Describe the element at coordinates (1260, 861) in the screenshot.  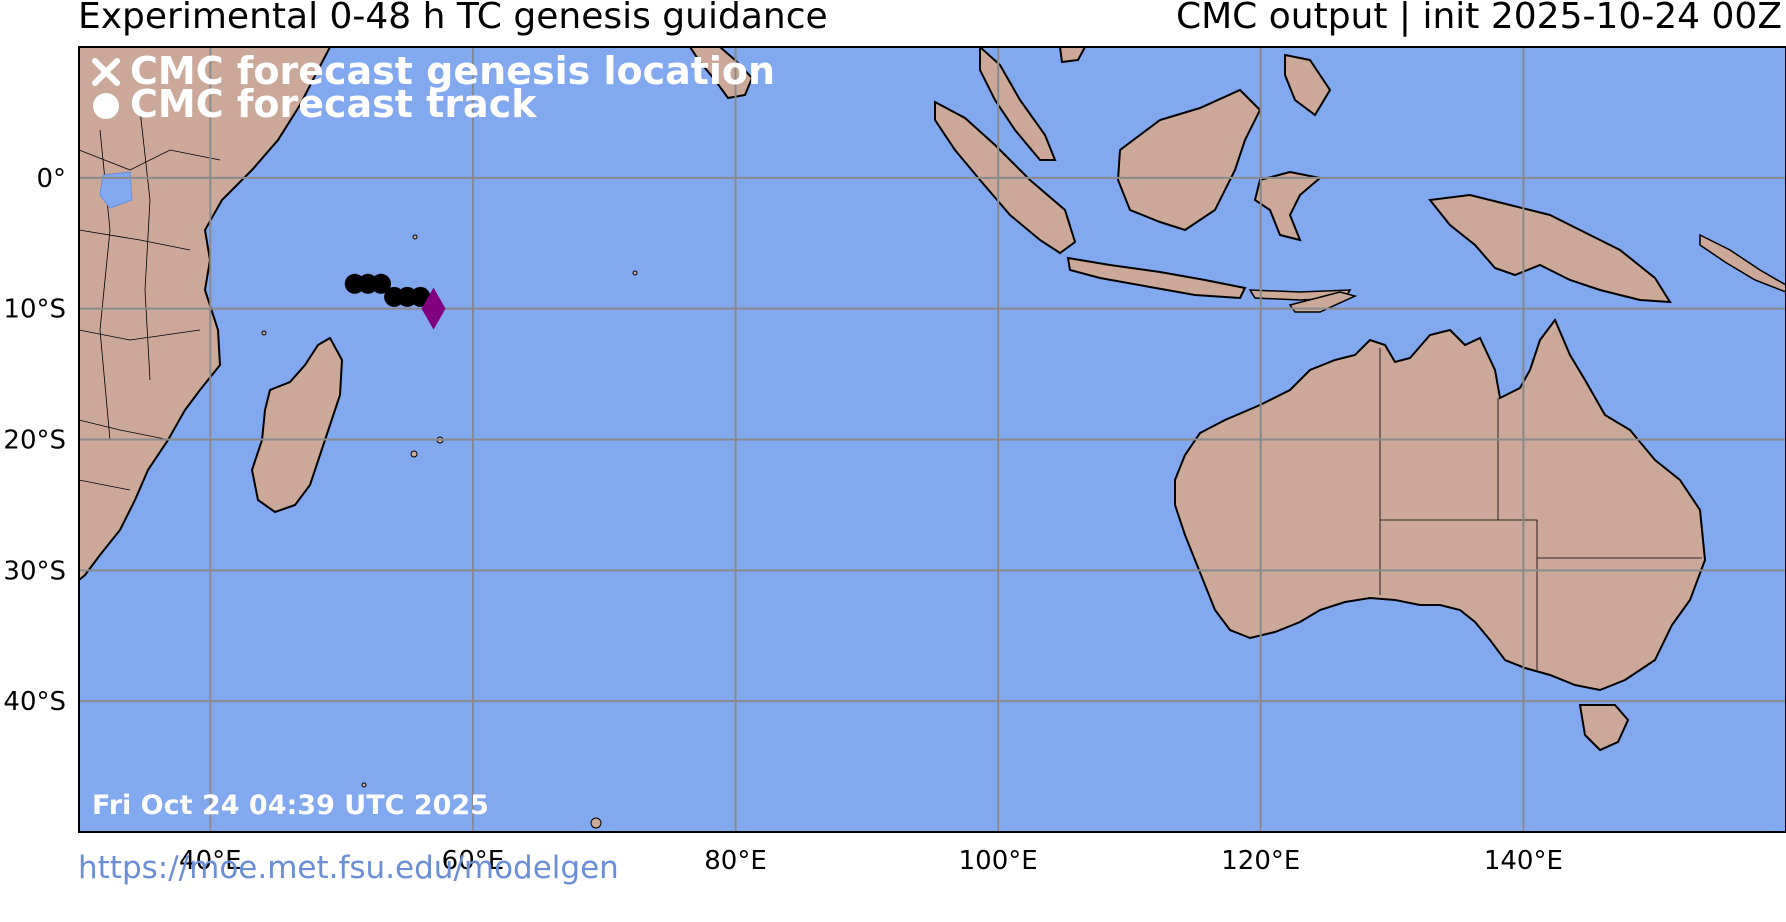
I see `lon-tick-label: 120°E` at that location.